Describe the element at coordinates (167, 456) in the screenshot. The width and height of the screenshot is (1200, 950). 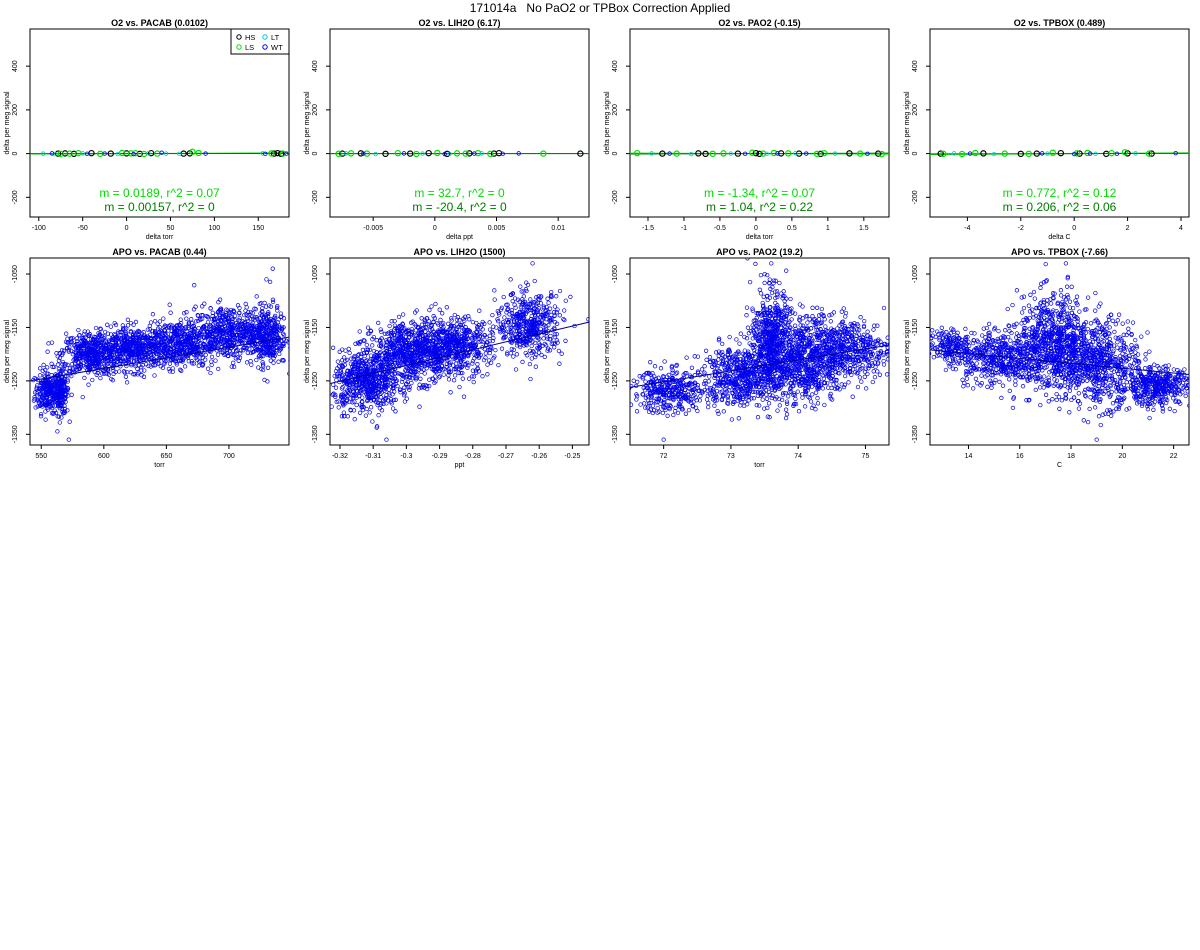
I see `x-tick-label: 650` at that location.